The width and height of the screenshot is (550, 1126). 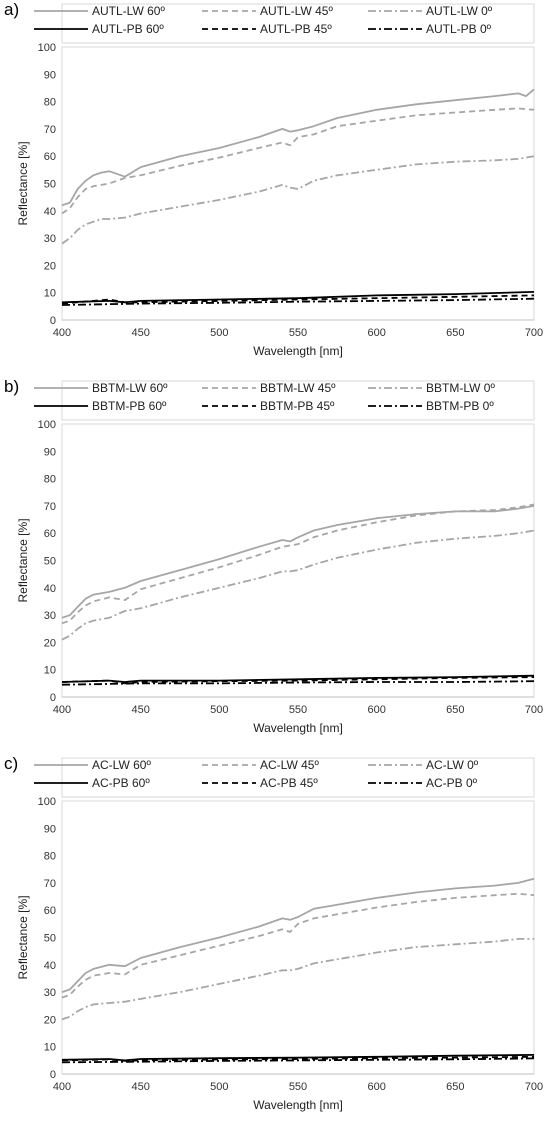 I want to click on legend-label: AUTL-PB 45º, so click(x=296, y=29).